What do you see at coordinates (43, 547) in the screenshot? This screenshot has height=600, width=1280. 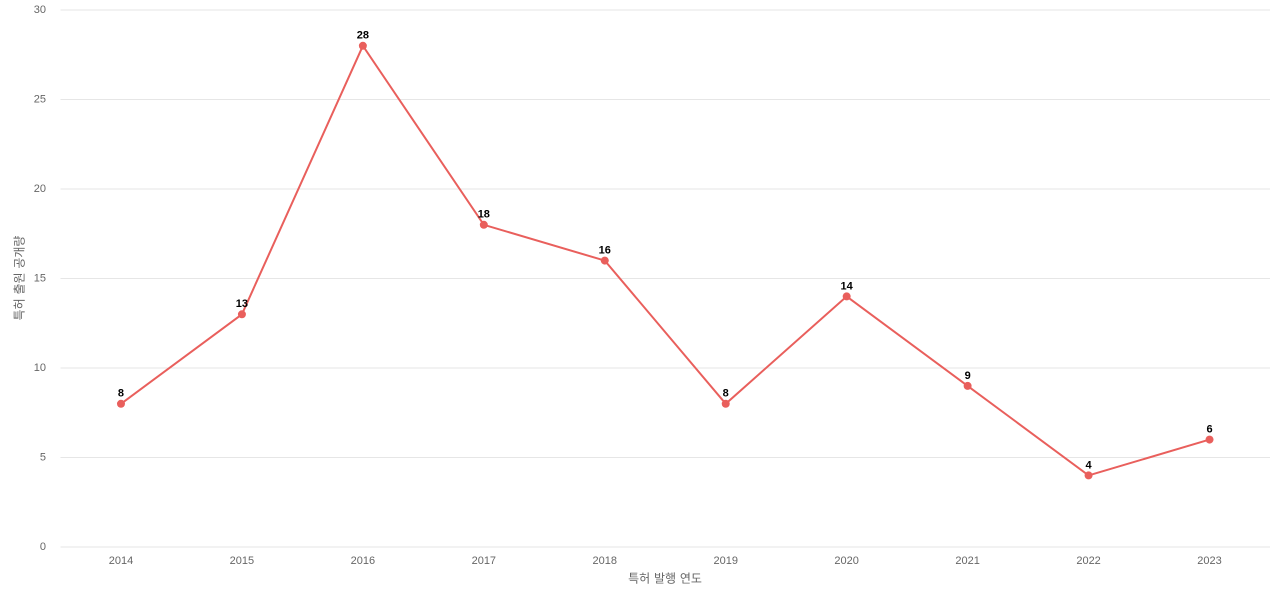 I see `y-tick-label: 0` at bounding box center [43, 547].